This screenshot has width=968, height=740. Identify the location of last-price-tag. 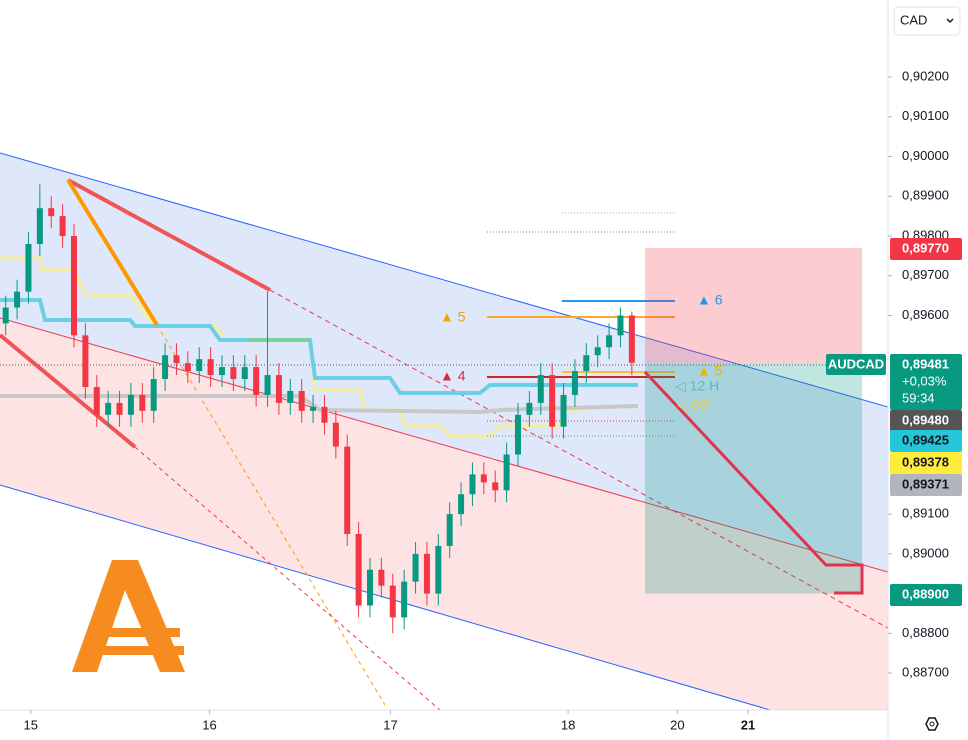
(926, 382).